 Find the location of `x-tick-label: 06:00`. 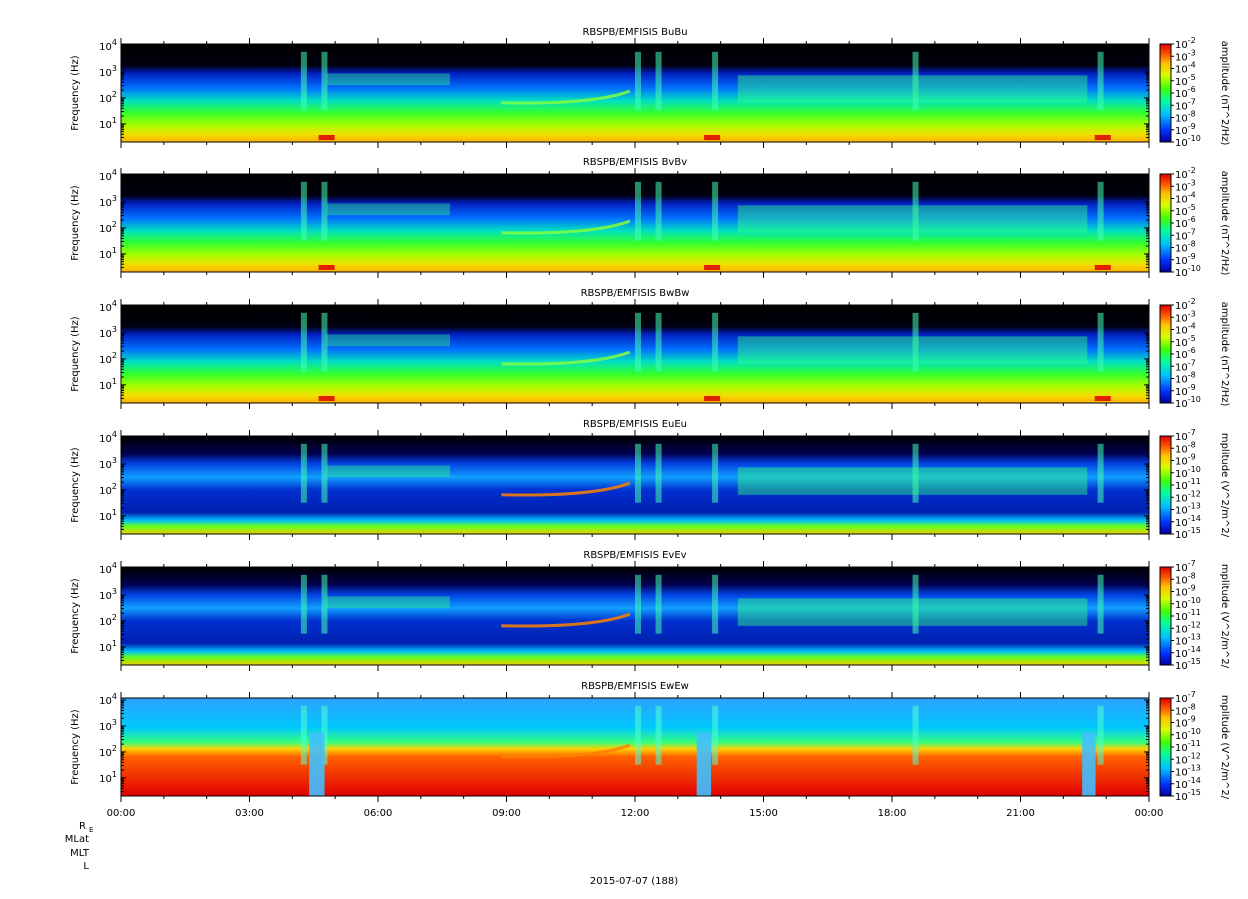

x-tick-label: 06:00 is located at coordinates (378, 813).